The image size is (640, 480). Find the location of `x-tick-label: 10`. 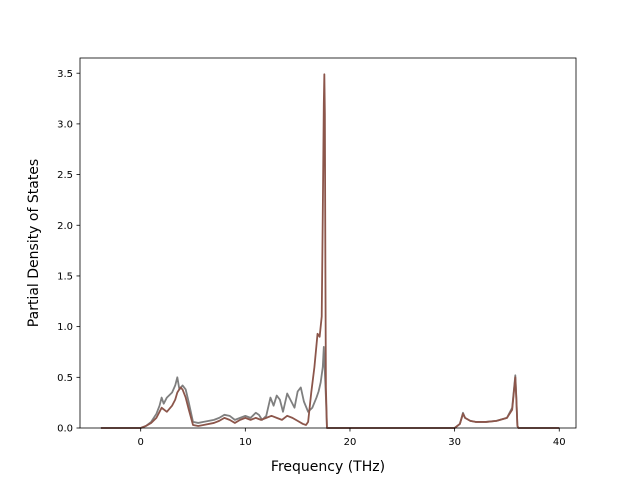

x-tick-label: 10 is located at coordinates (245, 442).